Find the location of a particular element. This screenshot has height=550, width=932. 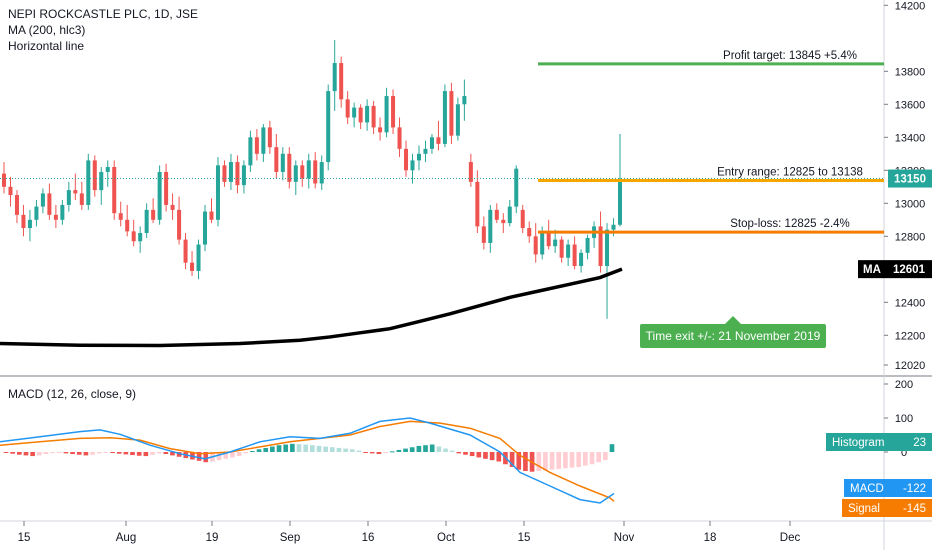

hline-legend-label: Horizontal line is located at coordinates (46, 46).